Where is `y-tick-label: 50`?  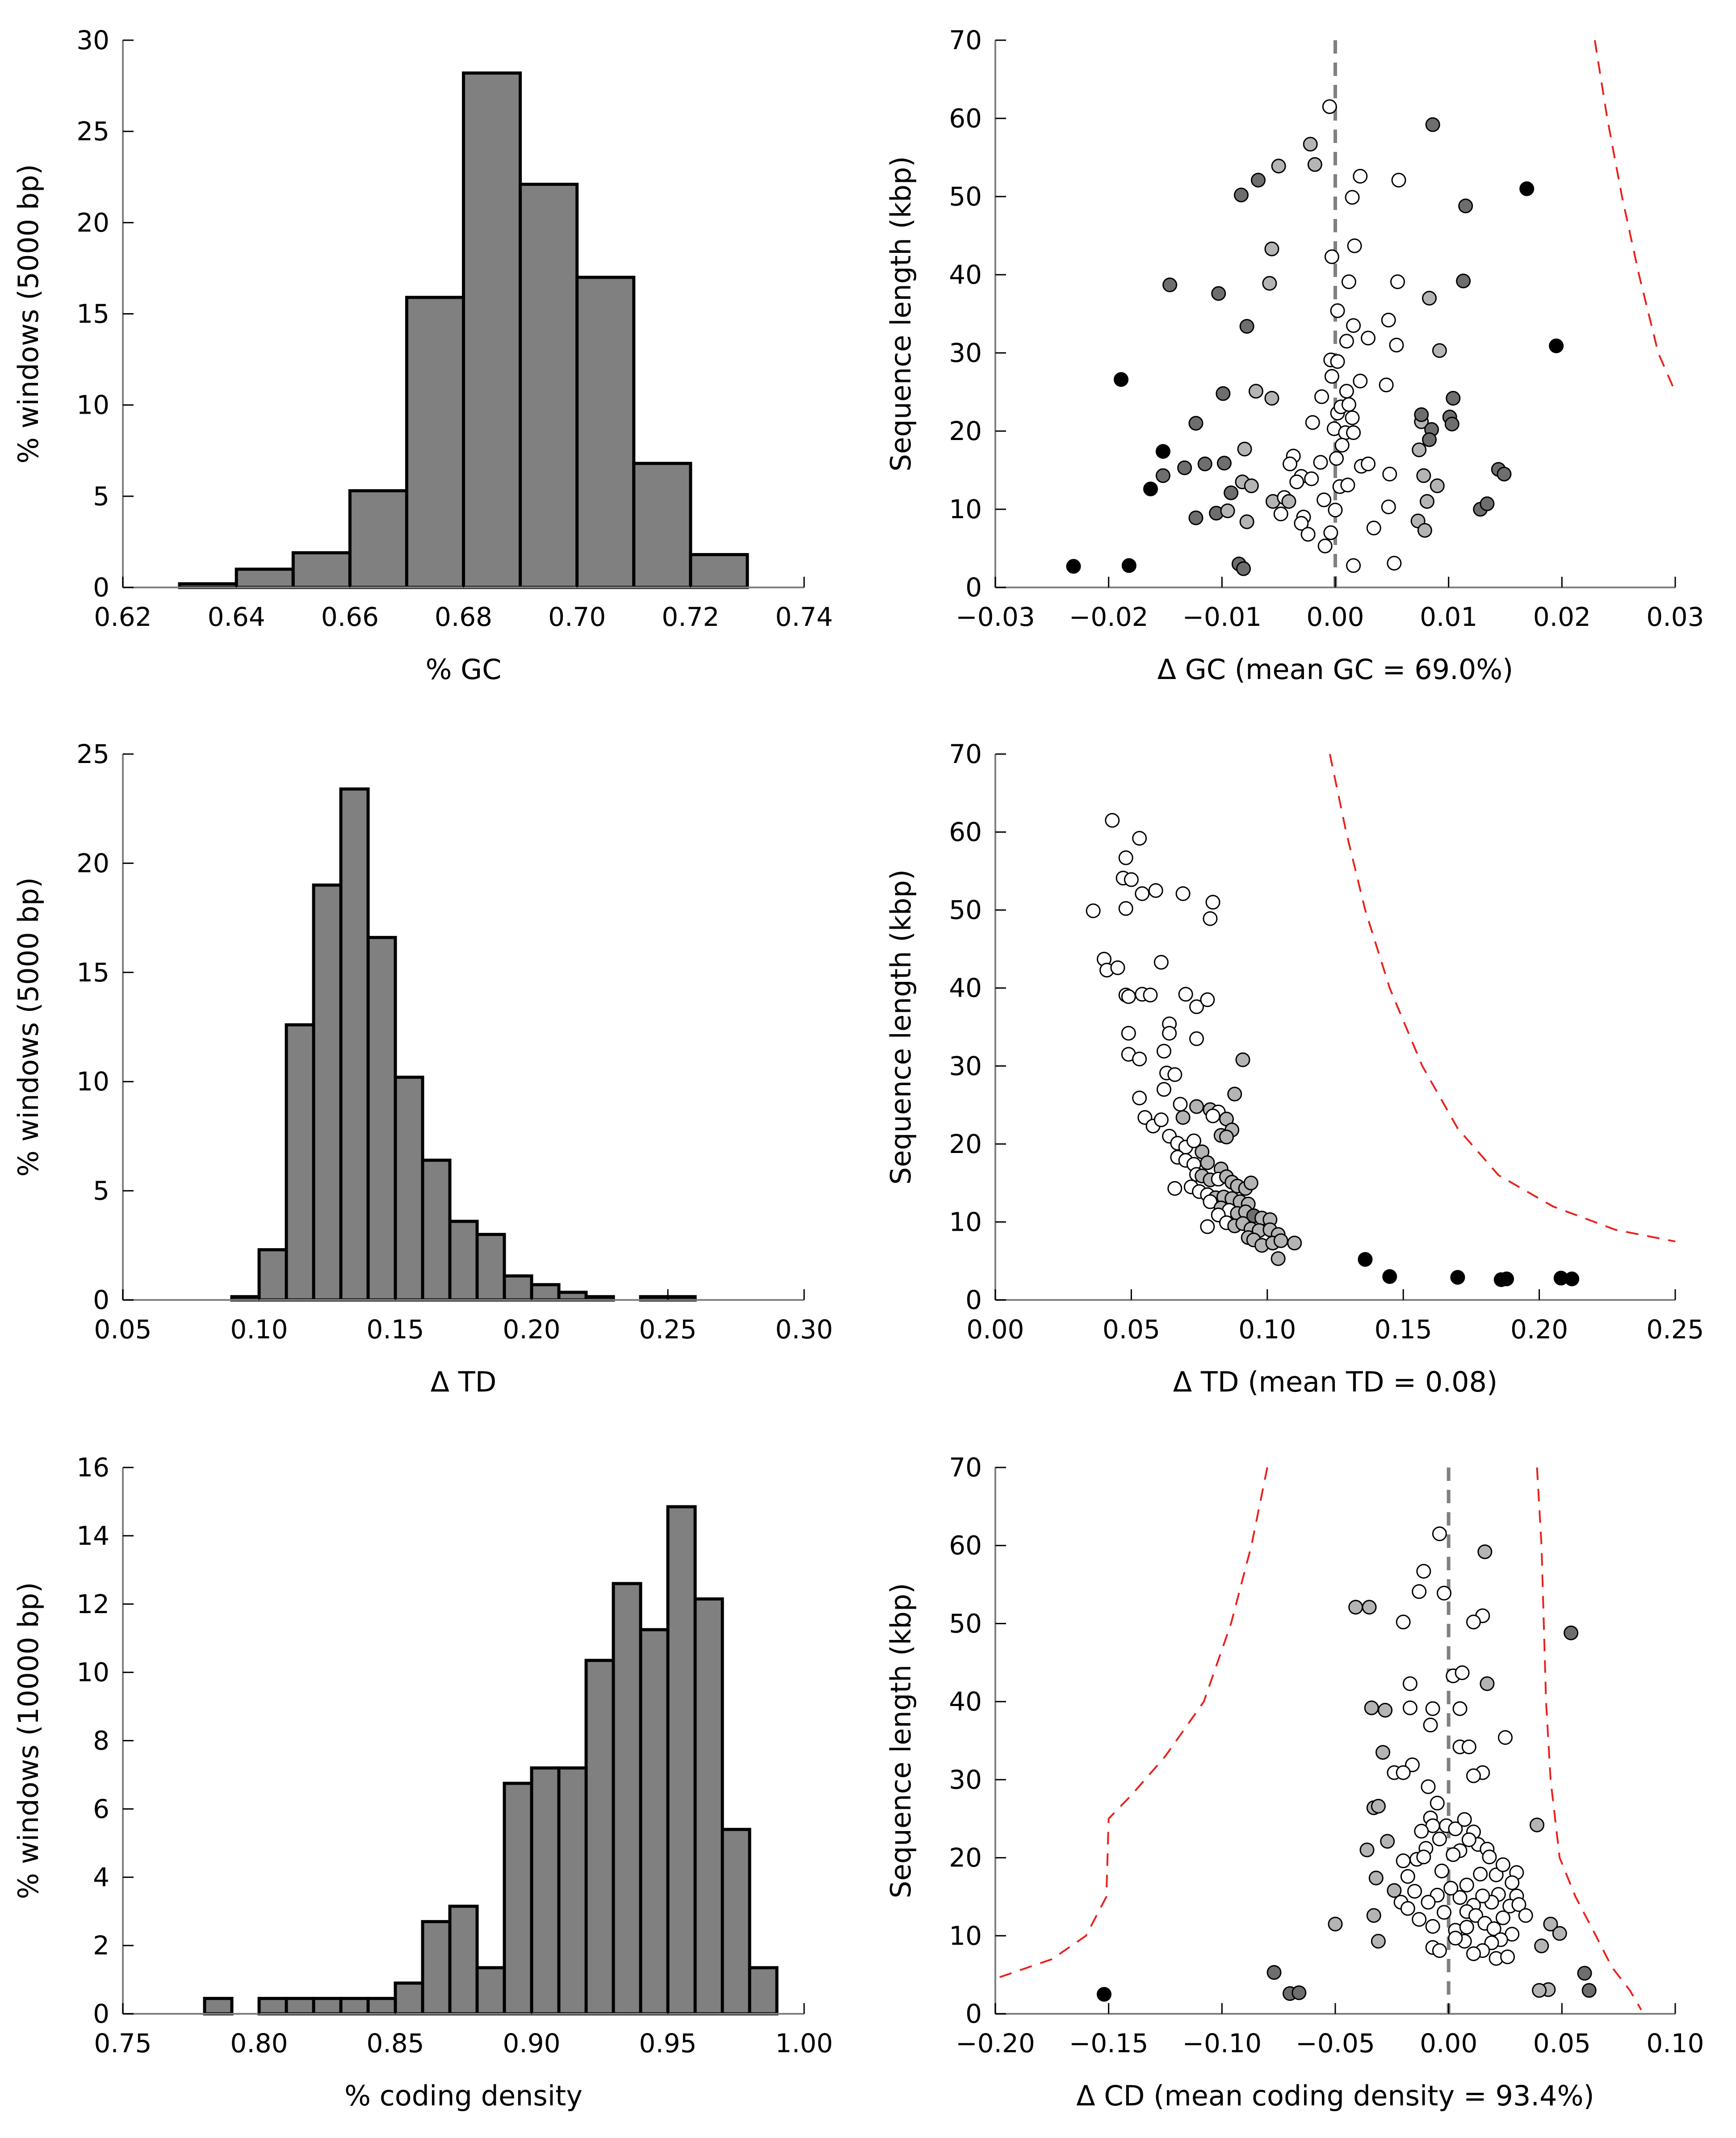
y-tick-label: 50 is located at coordinates (965, 1624).